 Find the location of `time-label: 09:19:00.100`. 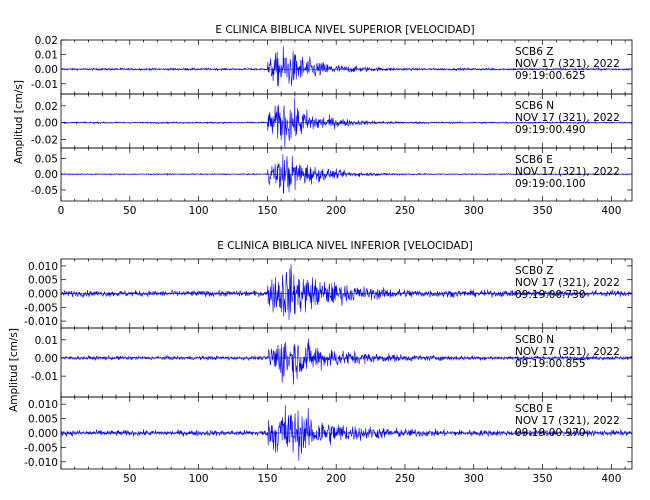

time-label: 09:19:00.100 is located at coordinates (550, 184).